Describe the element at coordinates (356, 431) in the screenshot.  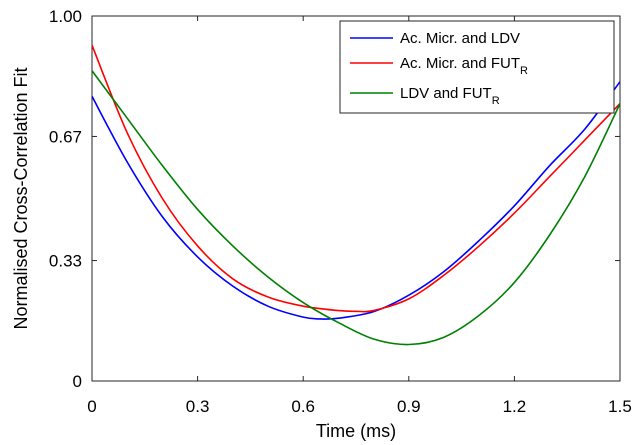
I see `x-axis-label: Time (ms)` at that location.